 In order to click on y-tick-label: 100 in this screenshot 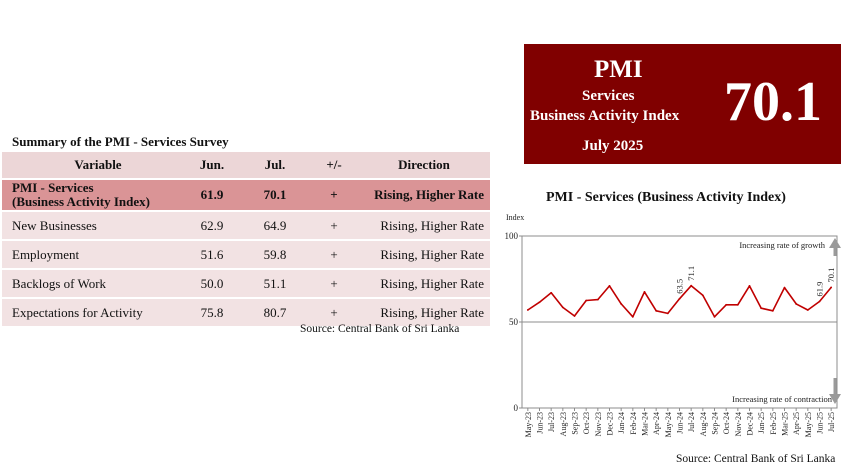, I will do `click(512, 236)`.